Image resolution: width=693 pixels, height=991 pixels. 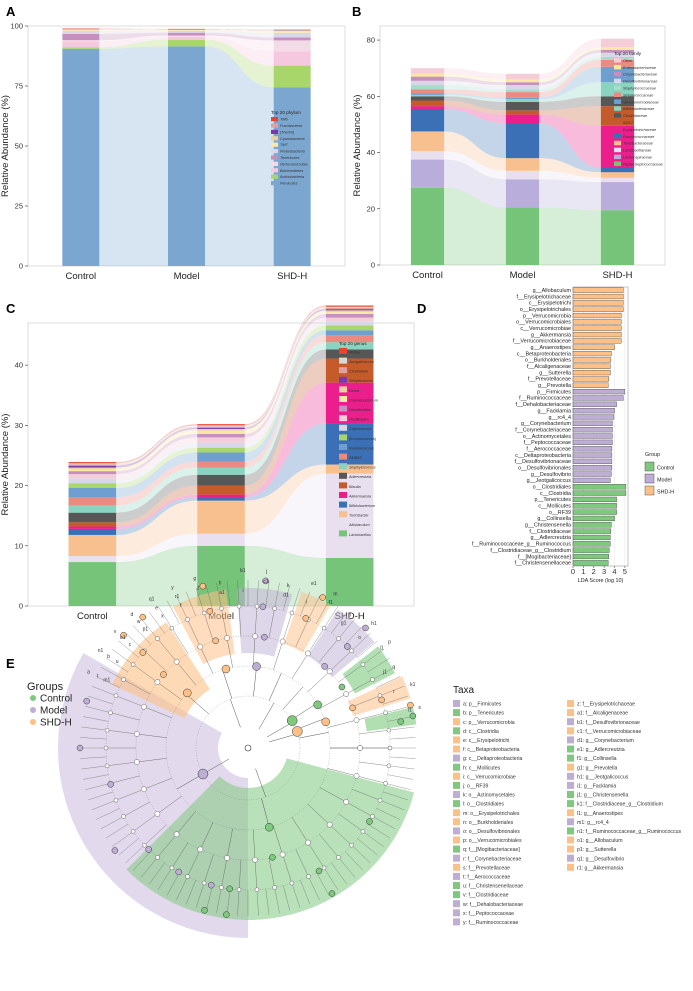 What do you see at coordinates (369, 670) in the screenshot?
I see `clade-sector-tenericutes` at bounding box center [369, 670].